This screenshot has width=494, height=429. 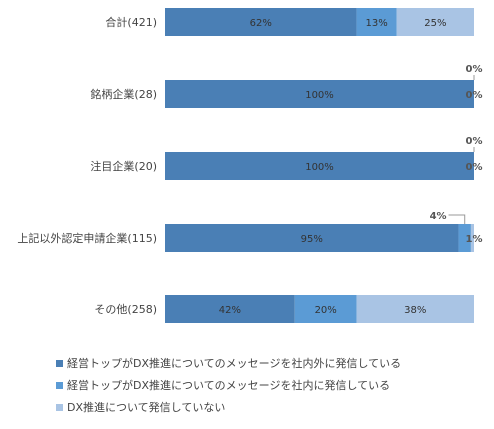 I want to click on data-label: 62%, so click(x=261, y=23).